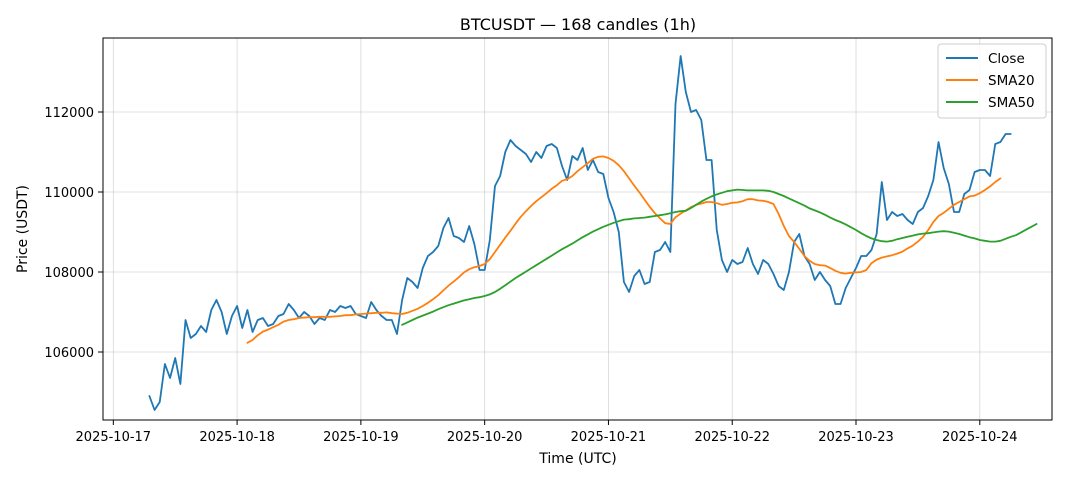  I want to click on x-tick-label: 2025-10-17, so click(114, 437).